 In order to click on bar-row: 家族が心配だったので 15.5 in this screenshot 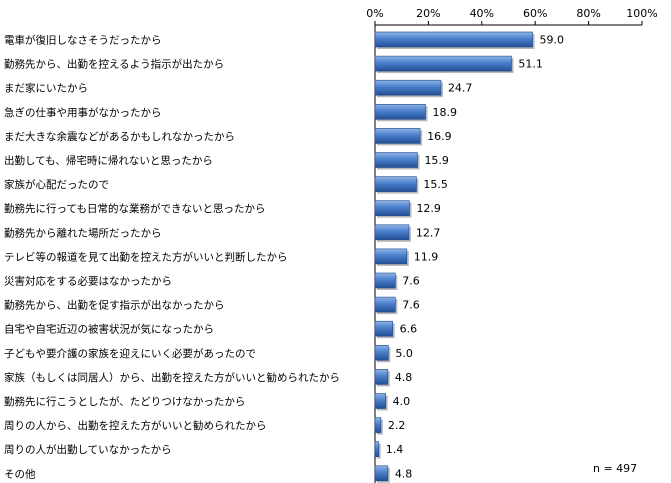, I will do `click(226, 185)`.